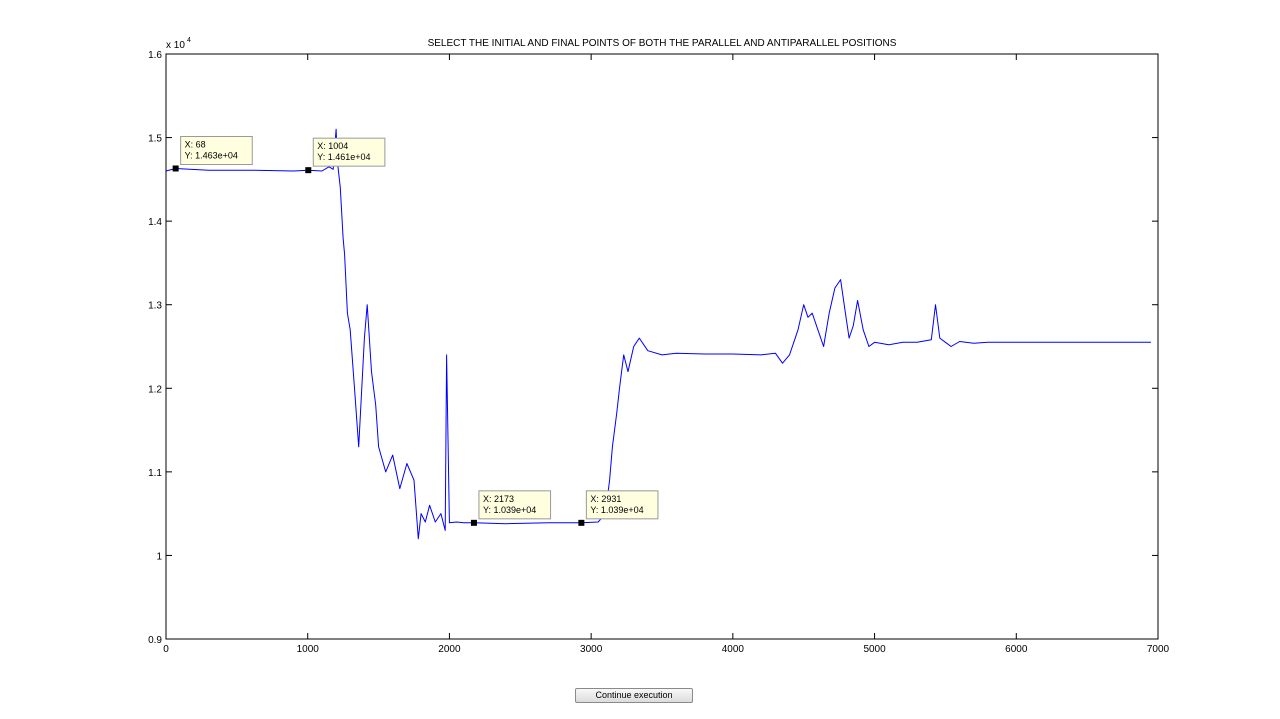 This screenshot has width=1280, height=719. What do you see at coordinates (1158, 649) in the screenshot?
I see `x-tick-label: 7000` at bounding box center [1158, 649].